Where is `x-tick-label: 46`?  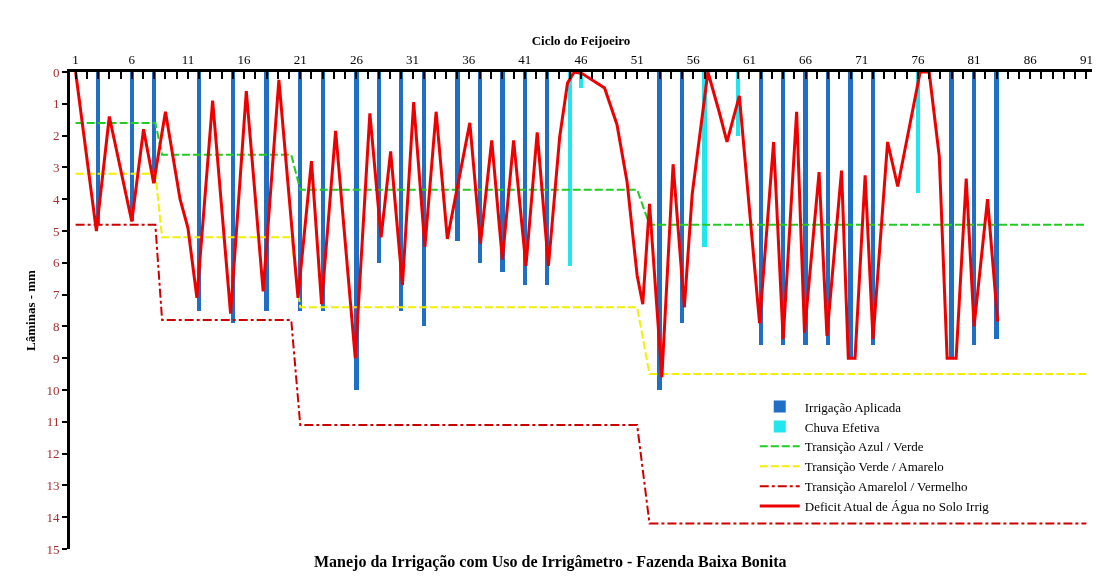 x-tick-label: 46 is located at coordinates (581, 59).